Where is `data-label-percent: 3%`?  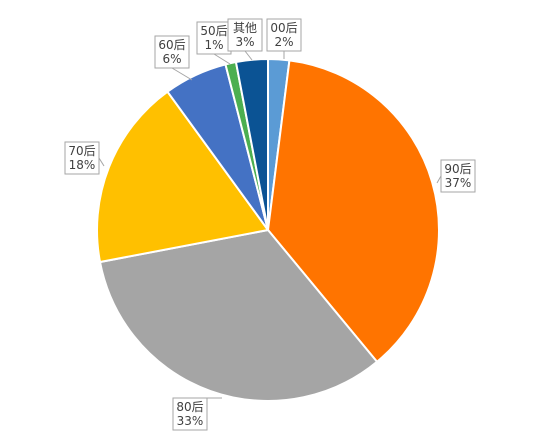 data-label-percent: 3% is located at coordinates (244, 42).